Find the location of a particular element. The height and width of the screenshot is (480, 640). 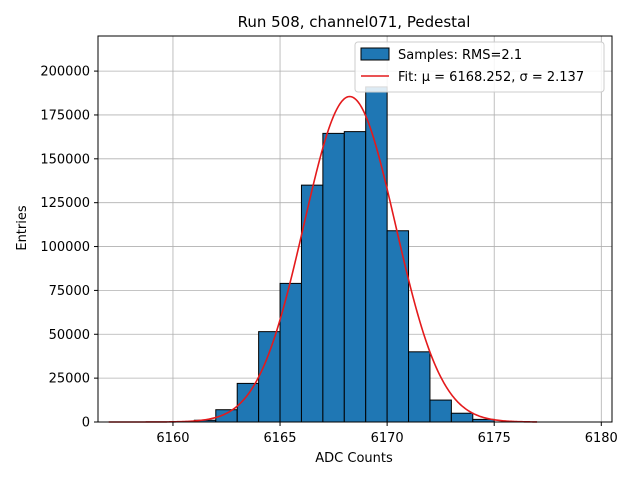

y-tick-label-1: 25000 is located at coordinates (69, 379).